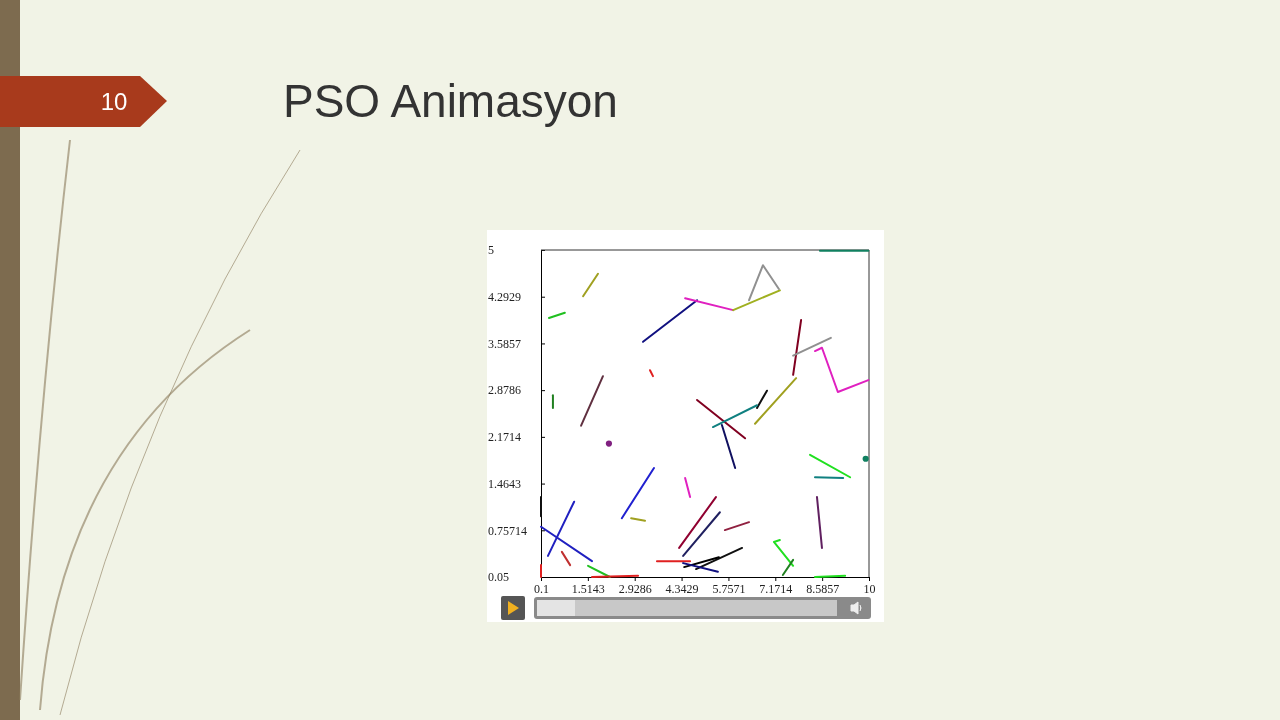 The width and height of the screenshot is (1280, 720). What do you see at coordinates (450, 101) in the screenshot?
I see `chart-title: PSO Animasyon` at bounding box center [450, 101].